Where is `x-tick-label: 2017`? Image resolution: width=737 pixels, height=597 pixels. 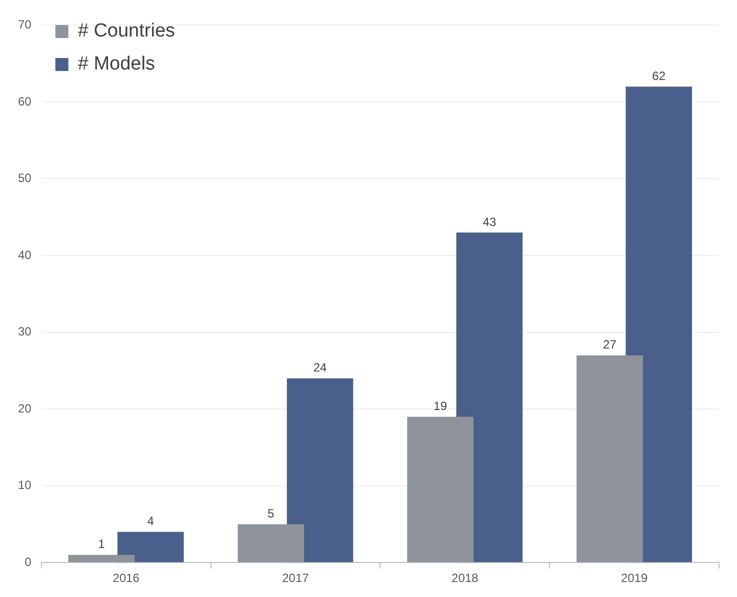 x-tick-label: 2017 is located at coordinates (296, 578).